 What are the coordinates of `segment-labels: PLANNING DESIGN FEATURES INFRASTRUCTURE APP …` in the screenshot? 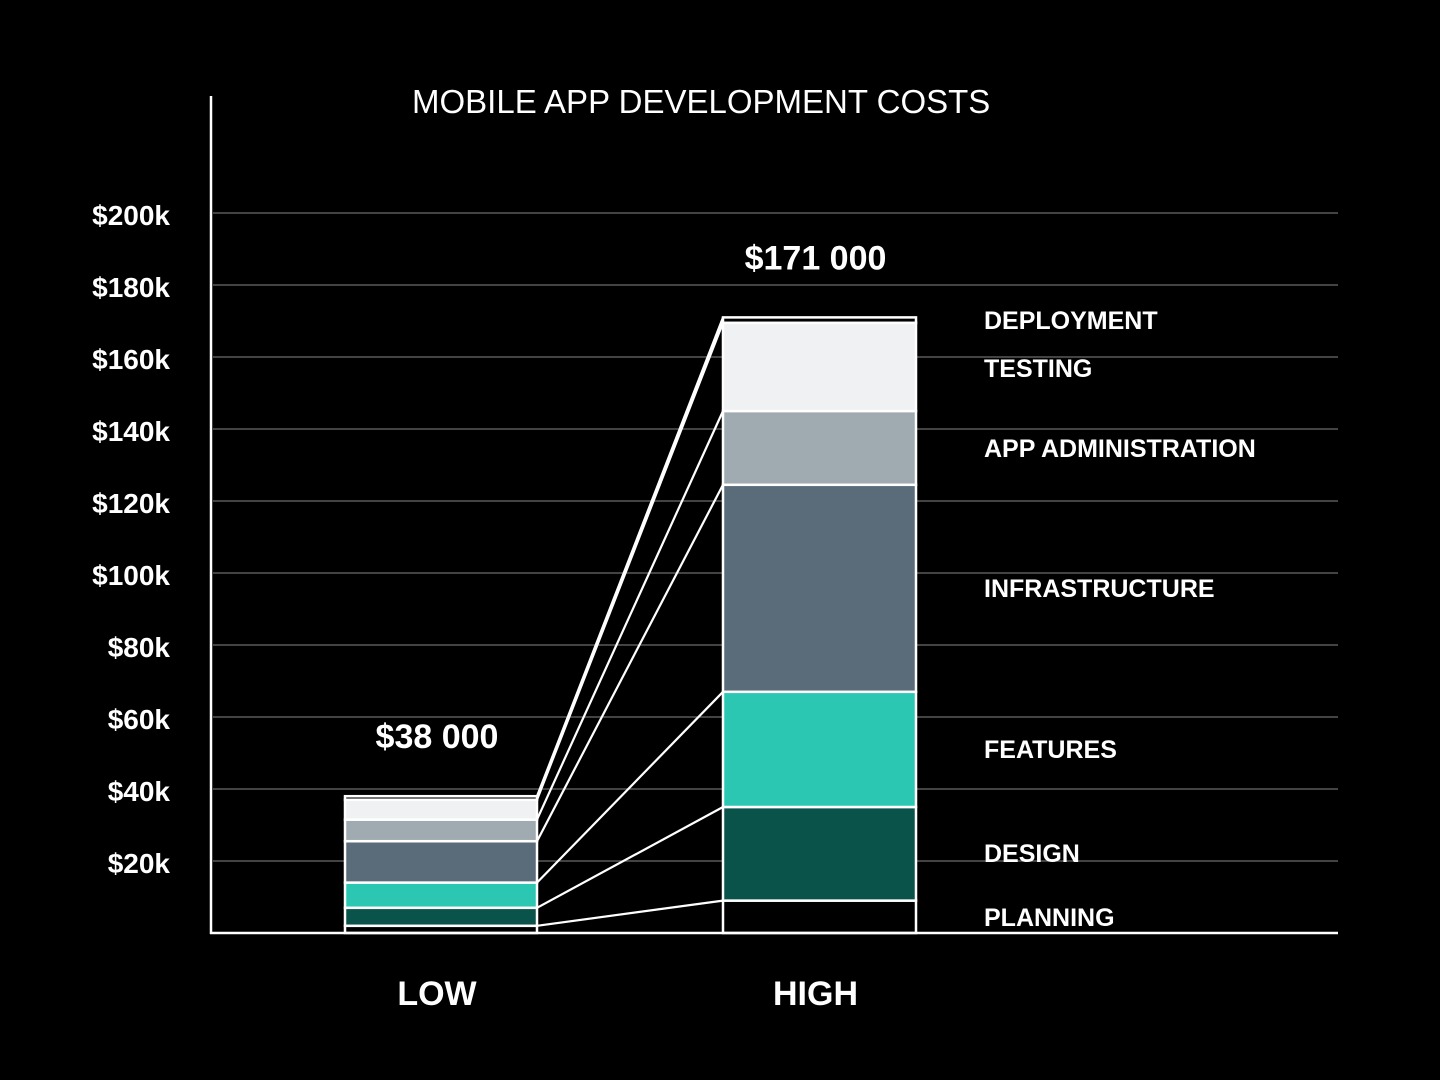 It's located at (1120, 619).